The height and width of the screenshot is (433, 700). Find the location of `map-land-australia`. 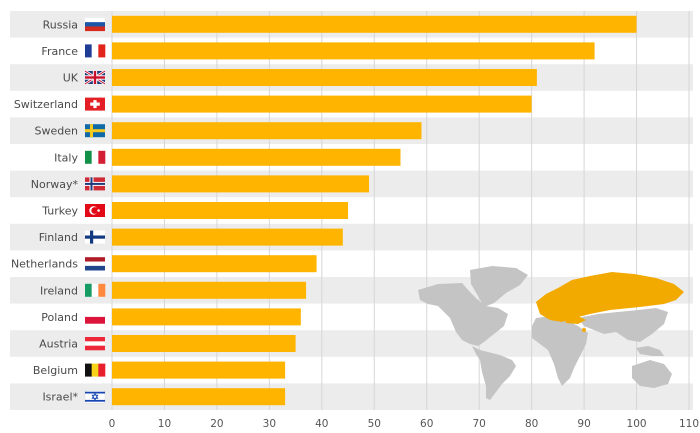

map-land-australia is located at coordinates (652, 374).